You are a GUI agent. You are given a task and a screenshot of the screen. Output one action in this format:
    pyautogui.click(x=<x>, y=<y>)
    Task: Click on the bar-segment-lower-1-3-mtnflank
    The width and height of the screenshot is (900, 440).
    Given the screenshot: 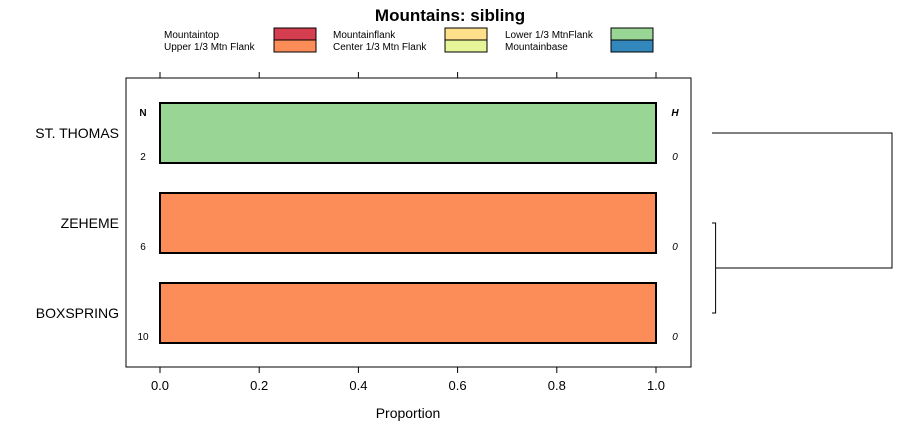 What is the action you would take?
    pyautogui.click(x=408, y=133)
    